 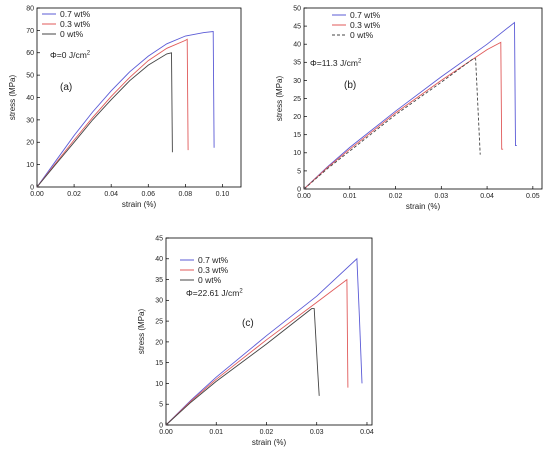 I want to click on fluence-annotation: Φ=22.61 J/cm2, so click(x=214, y=293).